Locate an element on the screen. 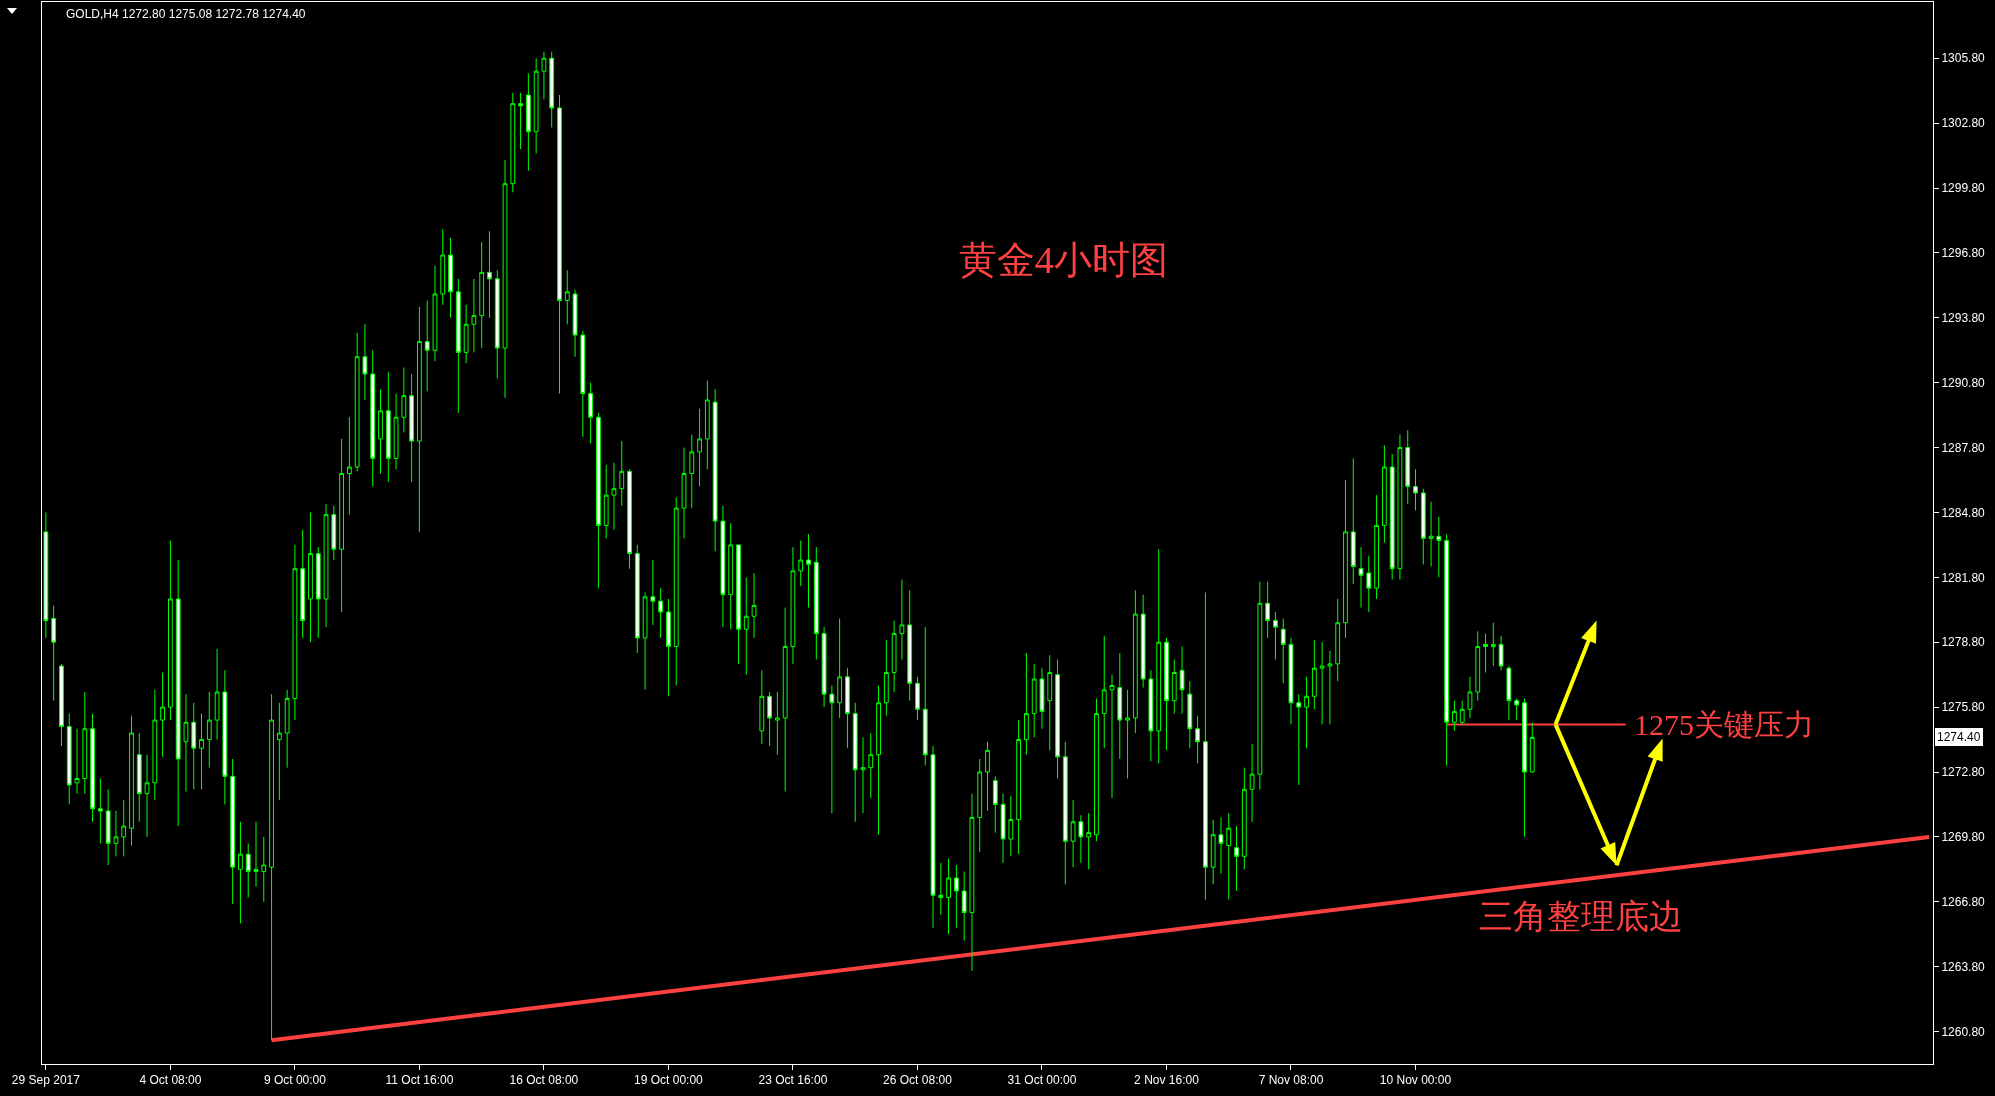  y-tick-label: 1302.80 is located at coordinates (1963, 123).